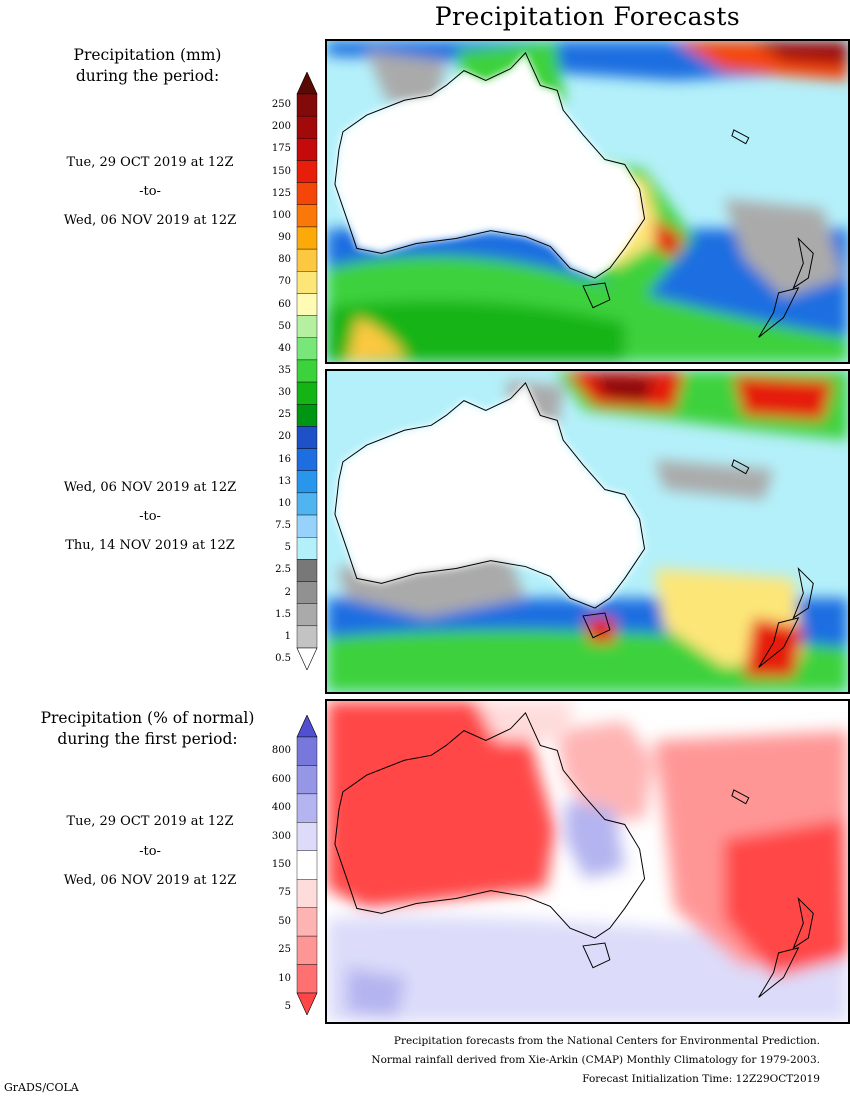 This screenshot has height=1100, width=850. What do you see at coordinates (284, 893) in the screenshot?
I see `pct-colorbar-label: 75` at bounding box center [284, 893].